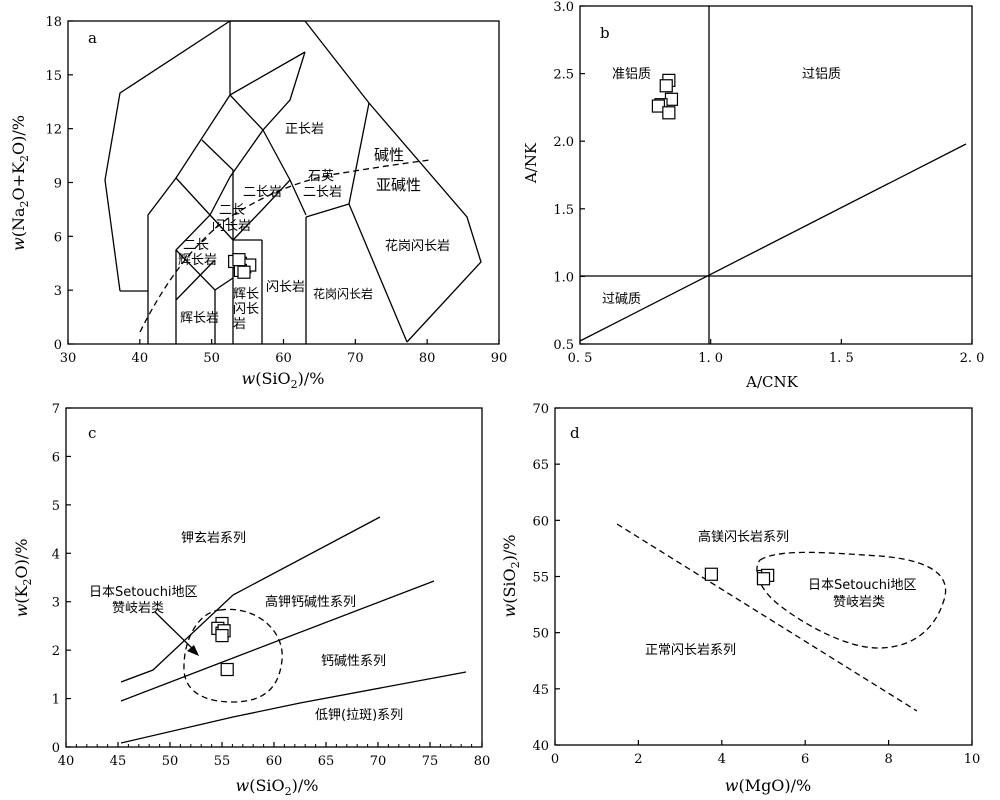  What do you see at coordinates (118, 761) in the screenshot?
I see `x-tick-label: 45` at bounding box center [118, 761].